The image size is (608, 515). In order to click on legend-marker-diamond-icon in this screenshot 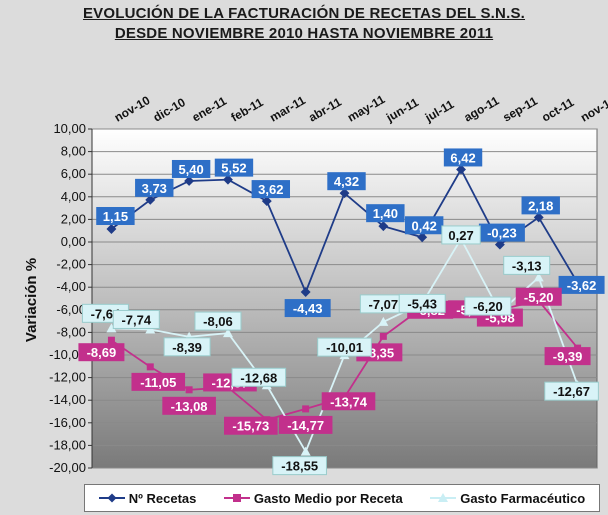, I will do `click(111, 498)`.